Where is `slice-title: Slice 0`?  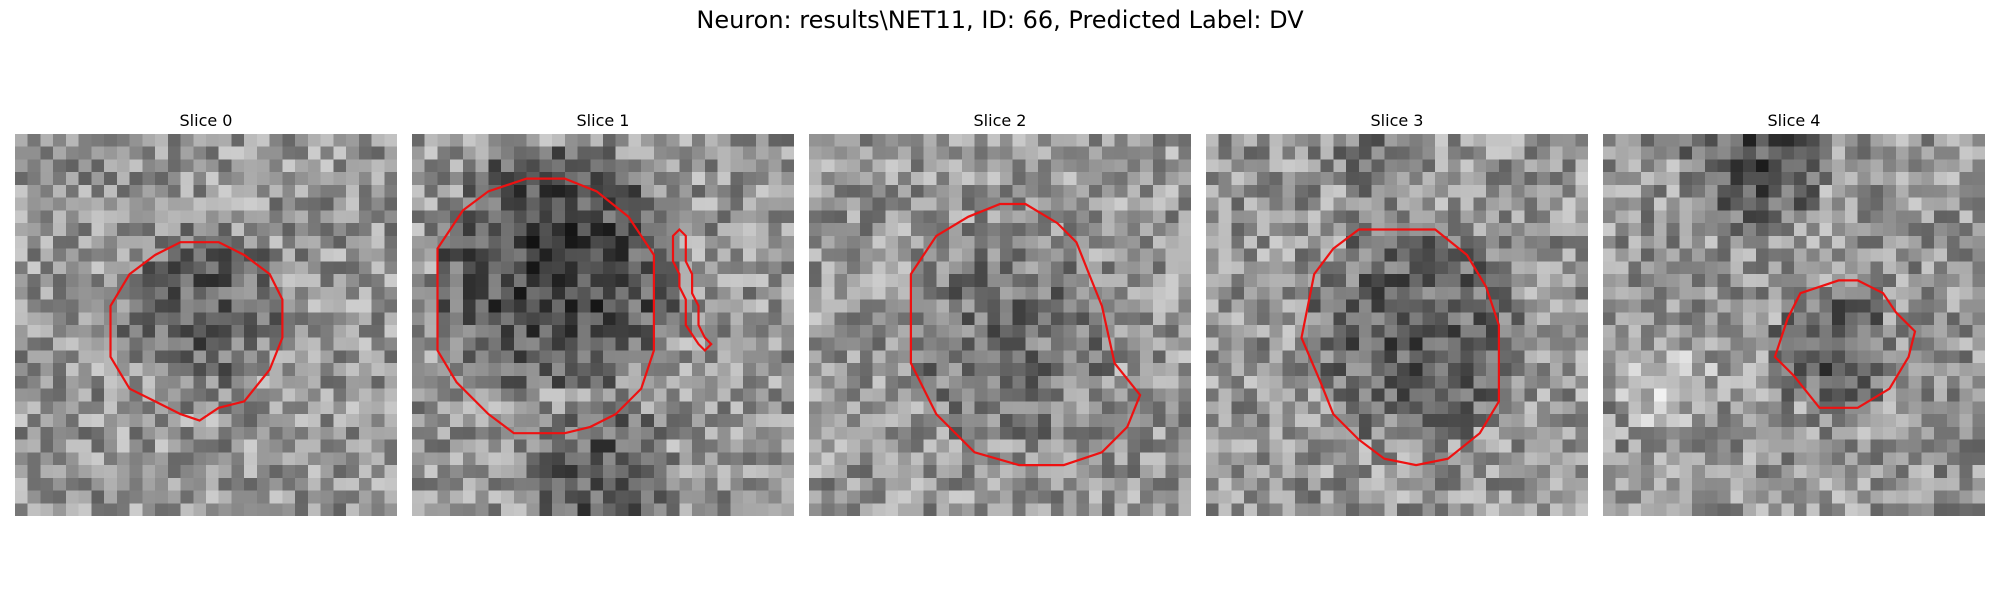
slice-title: Slice 0 is located at coordinates (206, 120).